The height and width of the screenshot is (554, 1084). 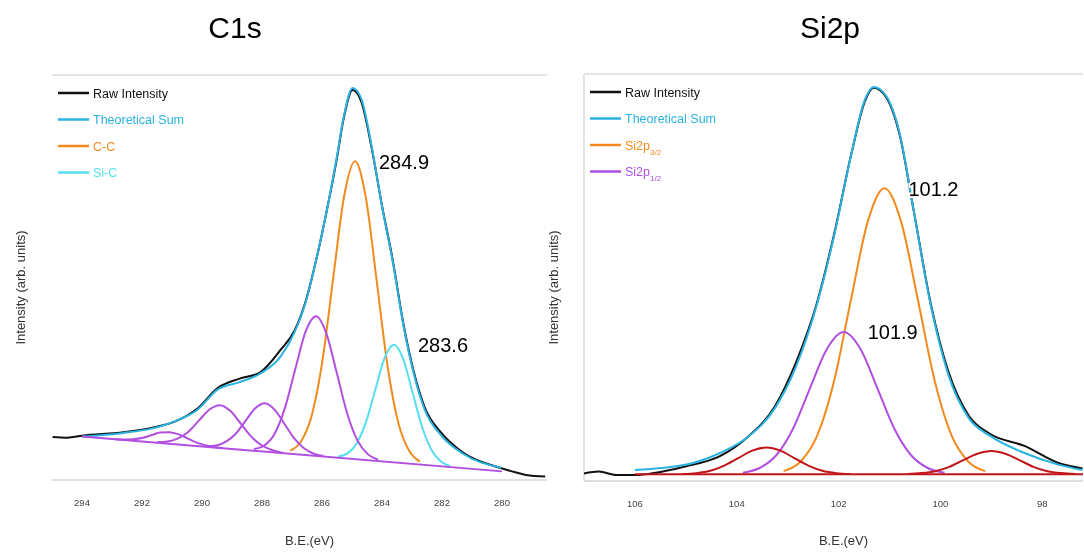 I want to click on chart-title: C1s, so click(x=235, y=27).